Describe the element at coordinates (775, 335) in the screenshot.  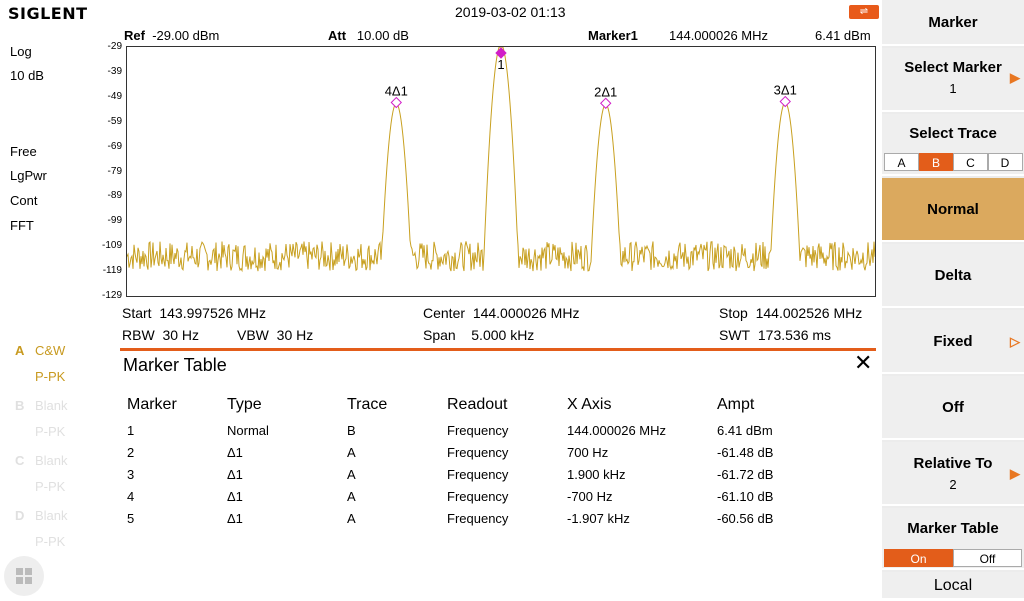
I see `sweep-time: SWT 173.536 ms` at that location.